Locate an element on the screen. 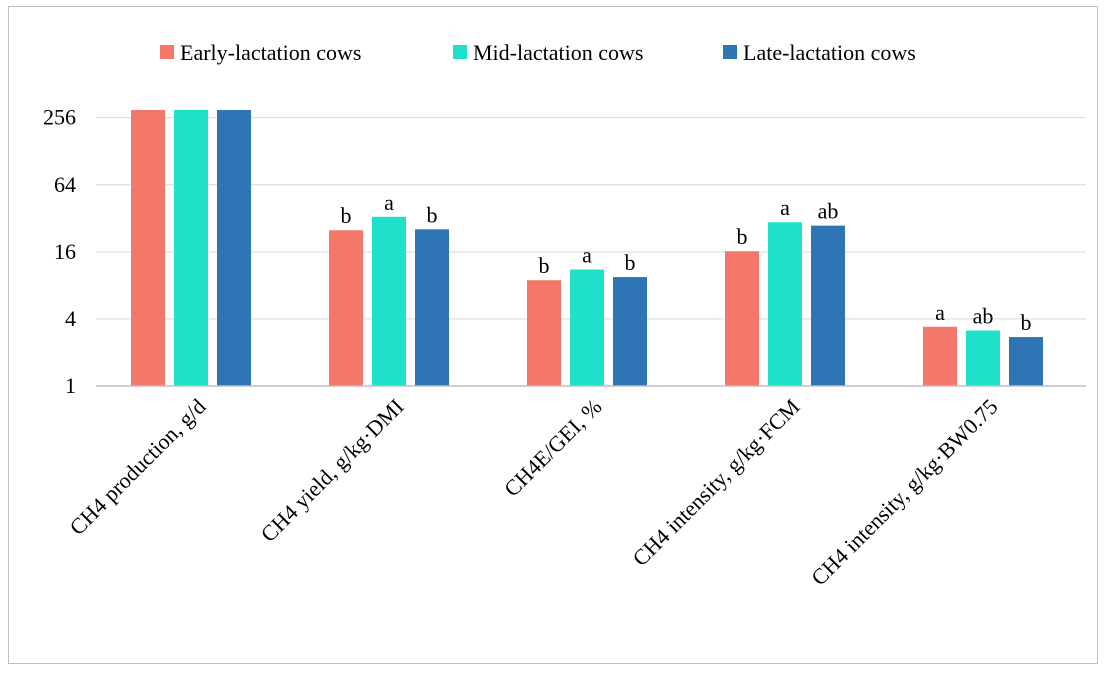 The height and width of the screenshot is (675, 1108). legend-label: Early-lactation cows is located at coordinates (270, 52).